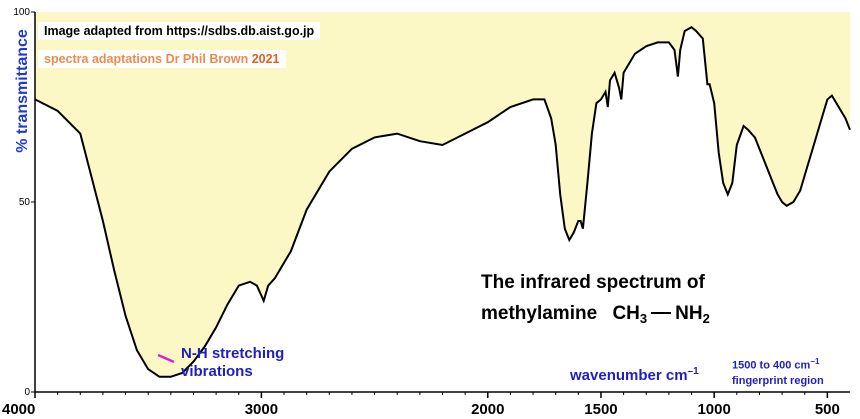 This screenshot has height=419, width=860. Describe the element at coordinates (693, 371) in the screenshot. I see `x-axis-label-sup: –1` at that location.